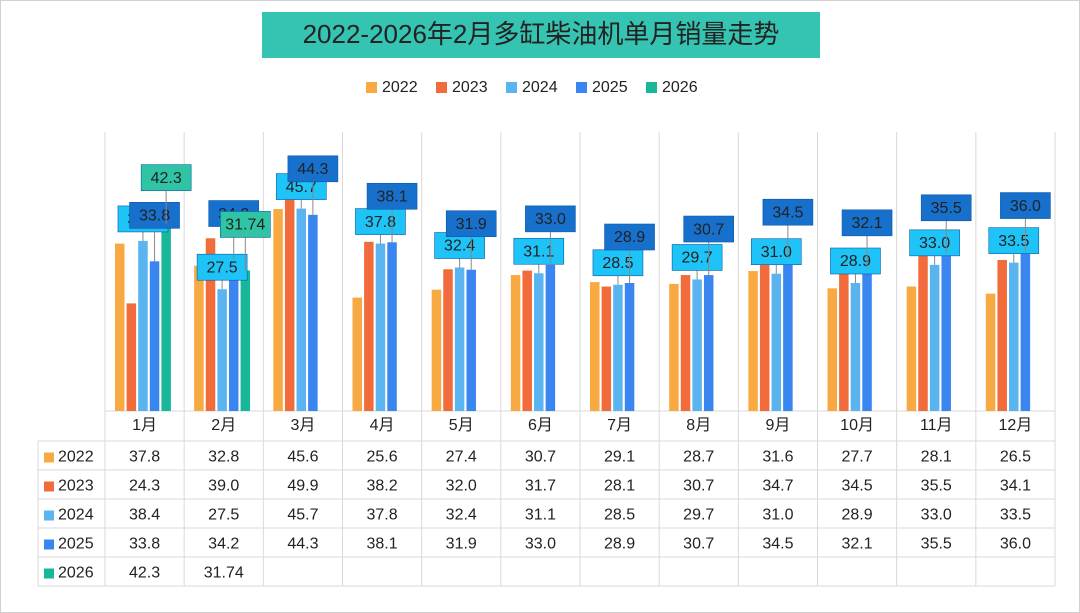 This screenshot has height=613, width=1080. What do you see at coordinates (245, 225) in the screenshot?
I see `data-label: 31.74` at bounding box center [245, 225].